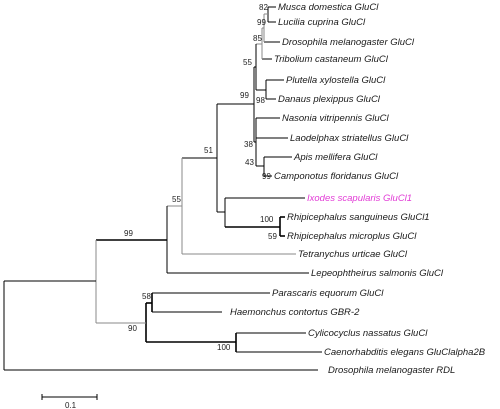 The width and height of the screenshot is (500, 409). I want to click on bootstrap-85: 85, so click(257, 38).